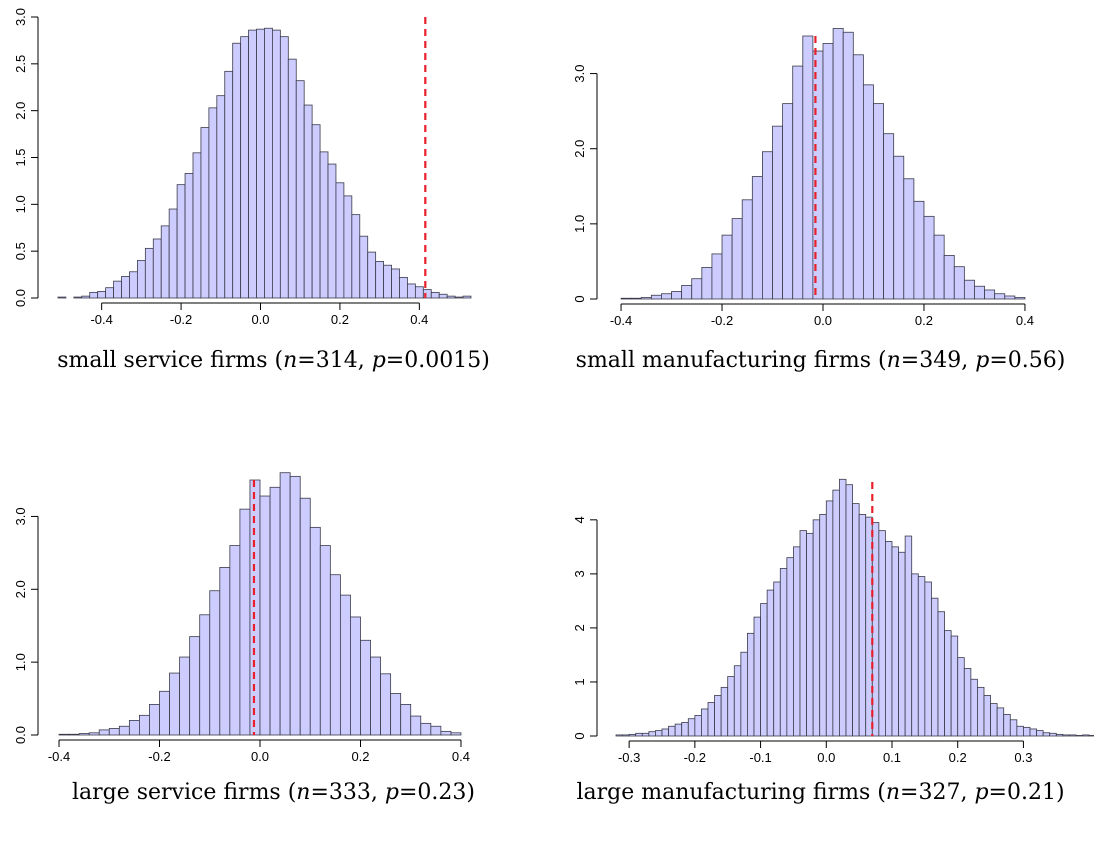  Describe the element at coordinates (159, 756) in the screenshot. I see `x-tick-label: -0.2` at that location.